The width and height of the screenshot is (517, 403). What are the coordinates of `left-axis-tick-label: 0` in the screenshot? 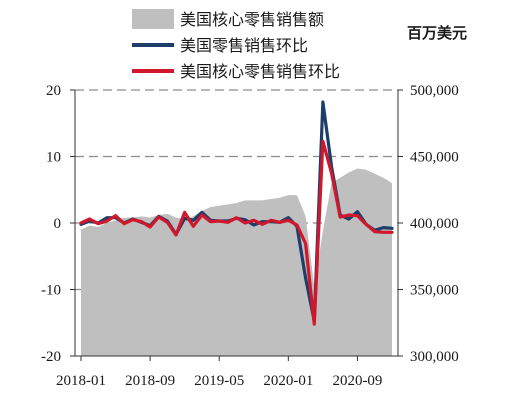 It's located at (58, 224).